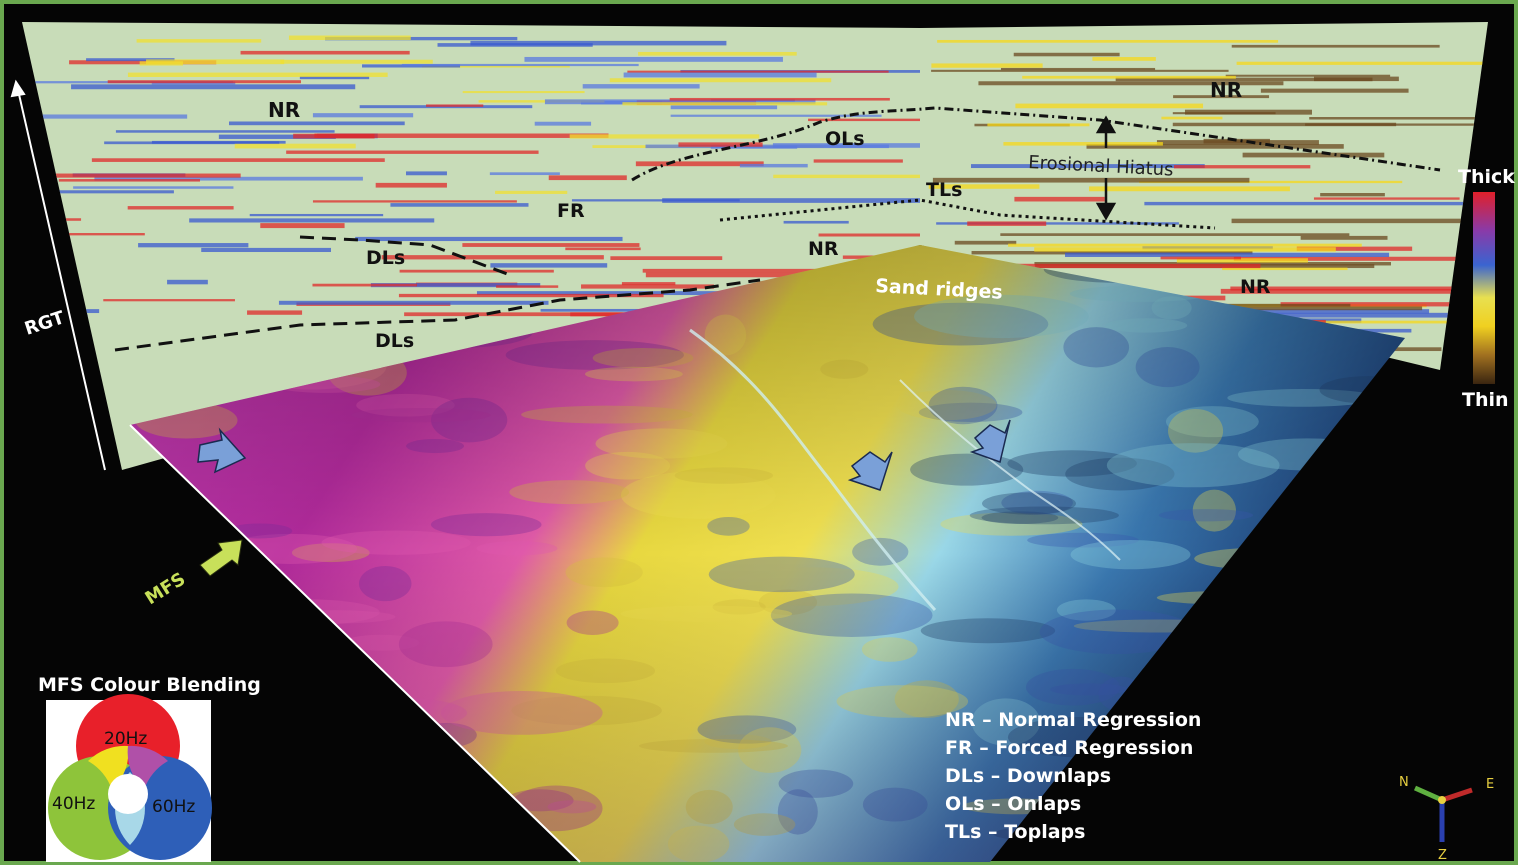 The height and width of the screenshot is (865, 1518). Describe the element at coordinates (1485, 400) in the screenshot. I see `scale-label-thin: Thin` at that location.